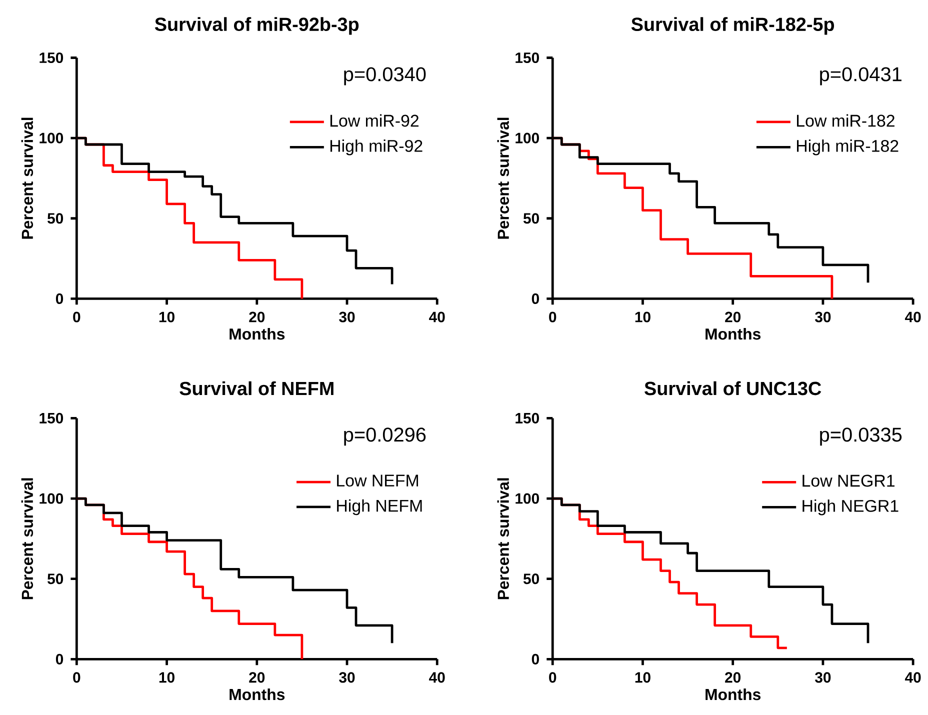  I want to click on legend-label: High NEGR1, so click(850, 508).